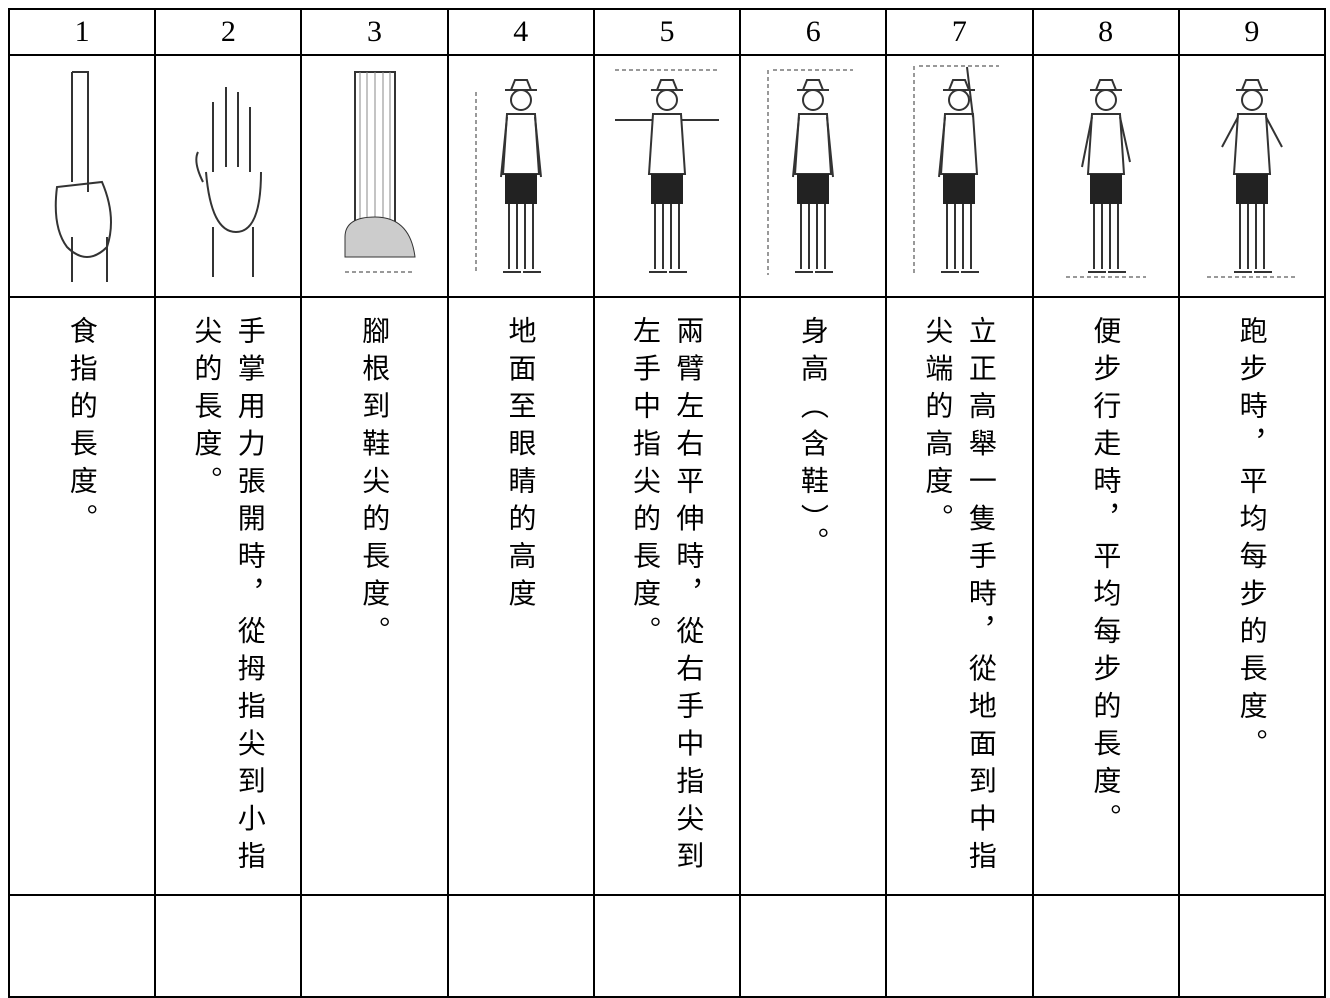  I want to click on description-cell: 地面至眼睛的高度, so click(520, 596).